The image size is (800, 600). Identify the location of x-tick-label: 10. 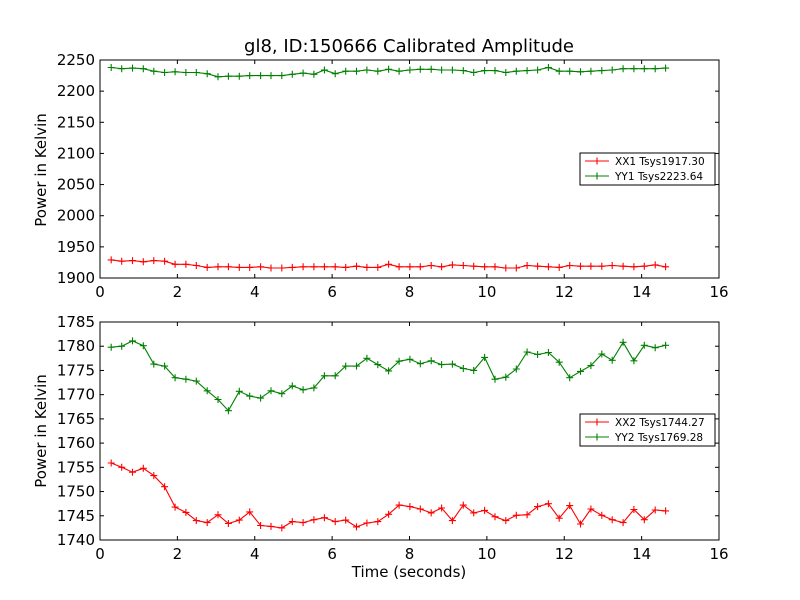
(486, 554).